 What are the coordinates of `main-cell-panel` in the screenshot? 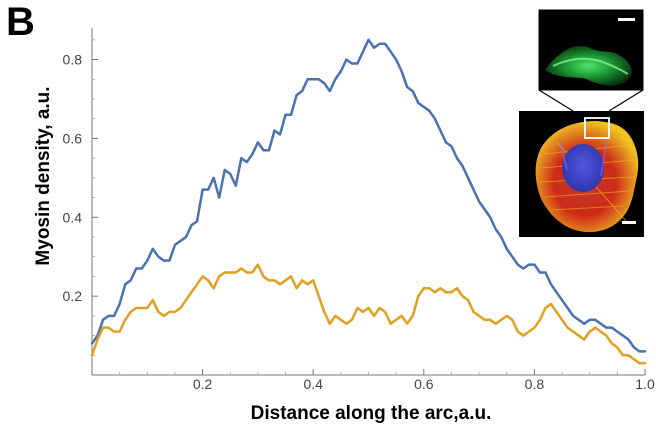 It's located at (581, 174).